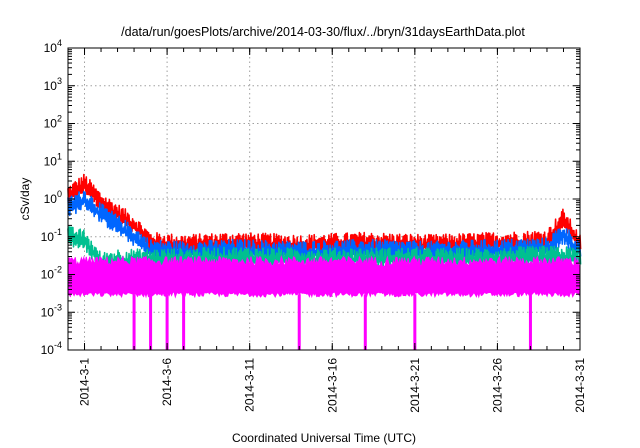  What do you see at coordinates (58, 307) in the screenshot?
I see `y-tick-label-exponent: -3` at bounding box center [58, 307].